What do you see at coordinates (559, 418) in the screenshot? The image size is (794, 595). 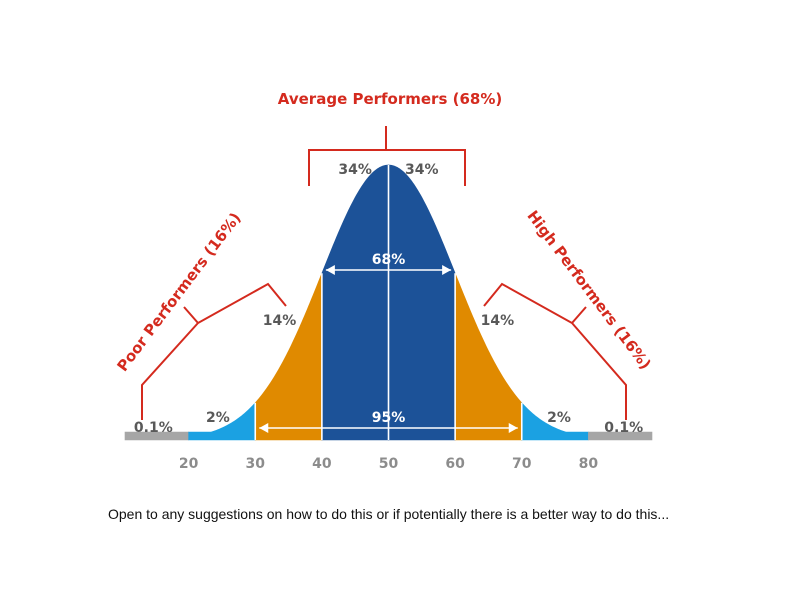 I see `pct-label-right-2sd: 2%` at bounding box center [559, 418].